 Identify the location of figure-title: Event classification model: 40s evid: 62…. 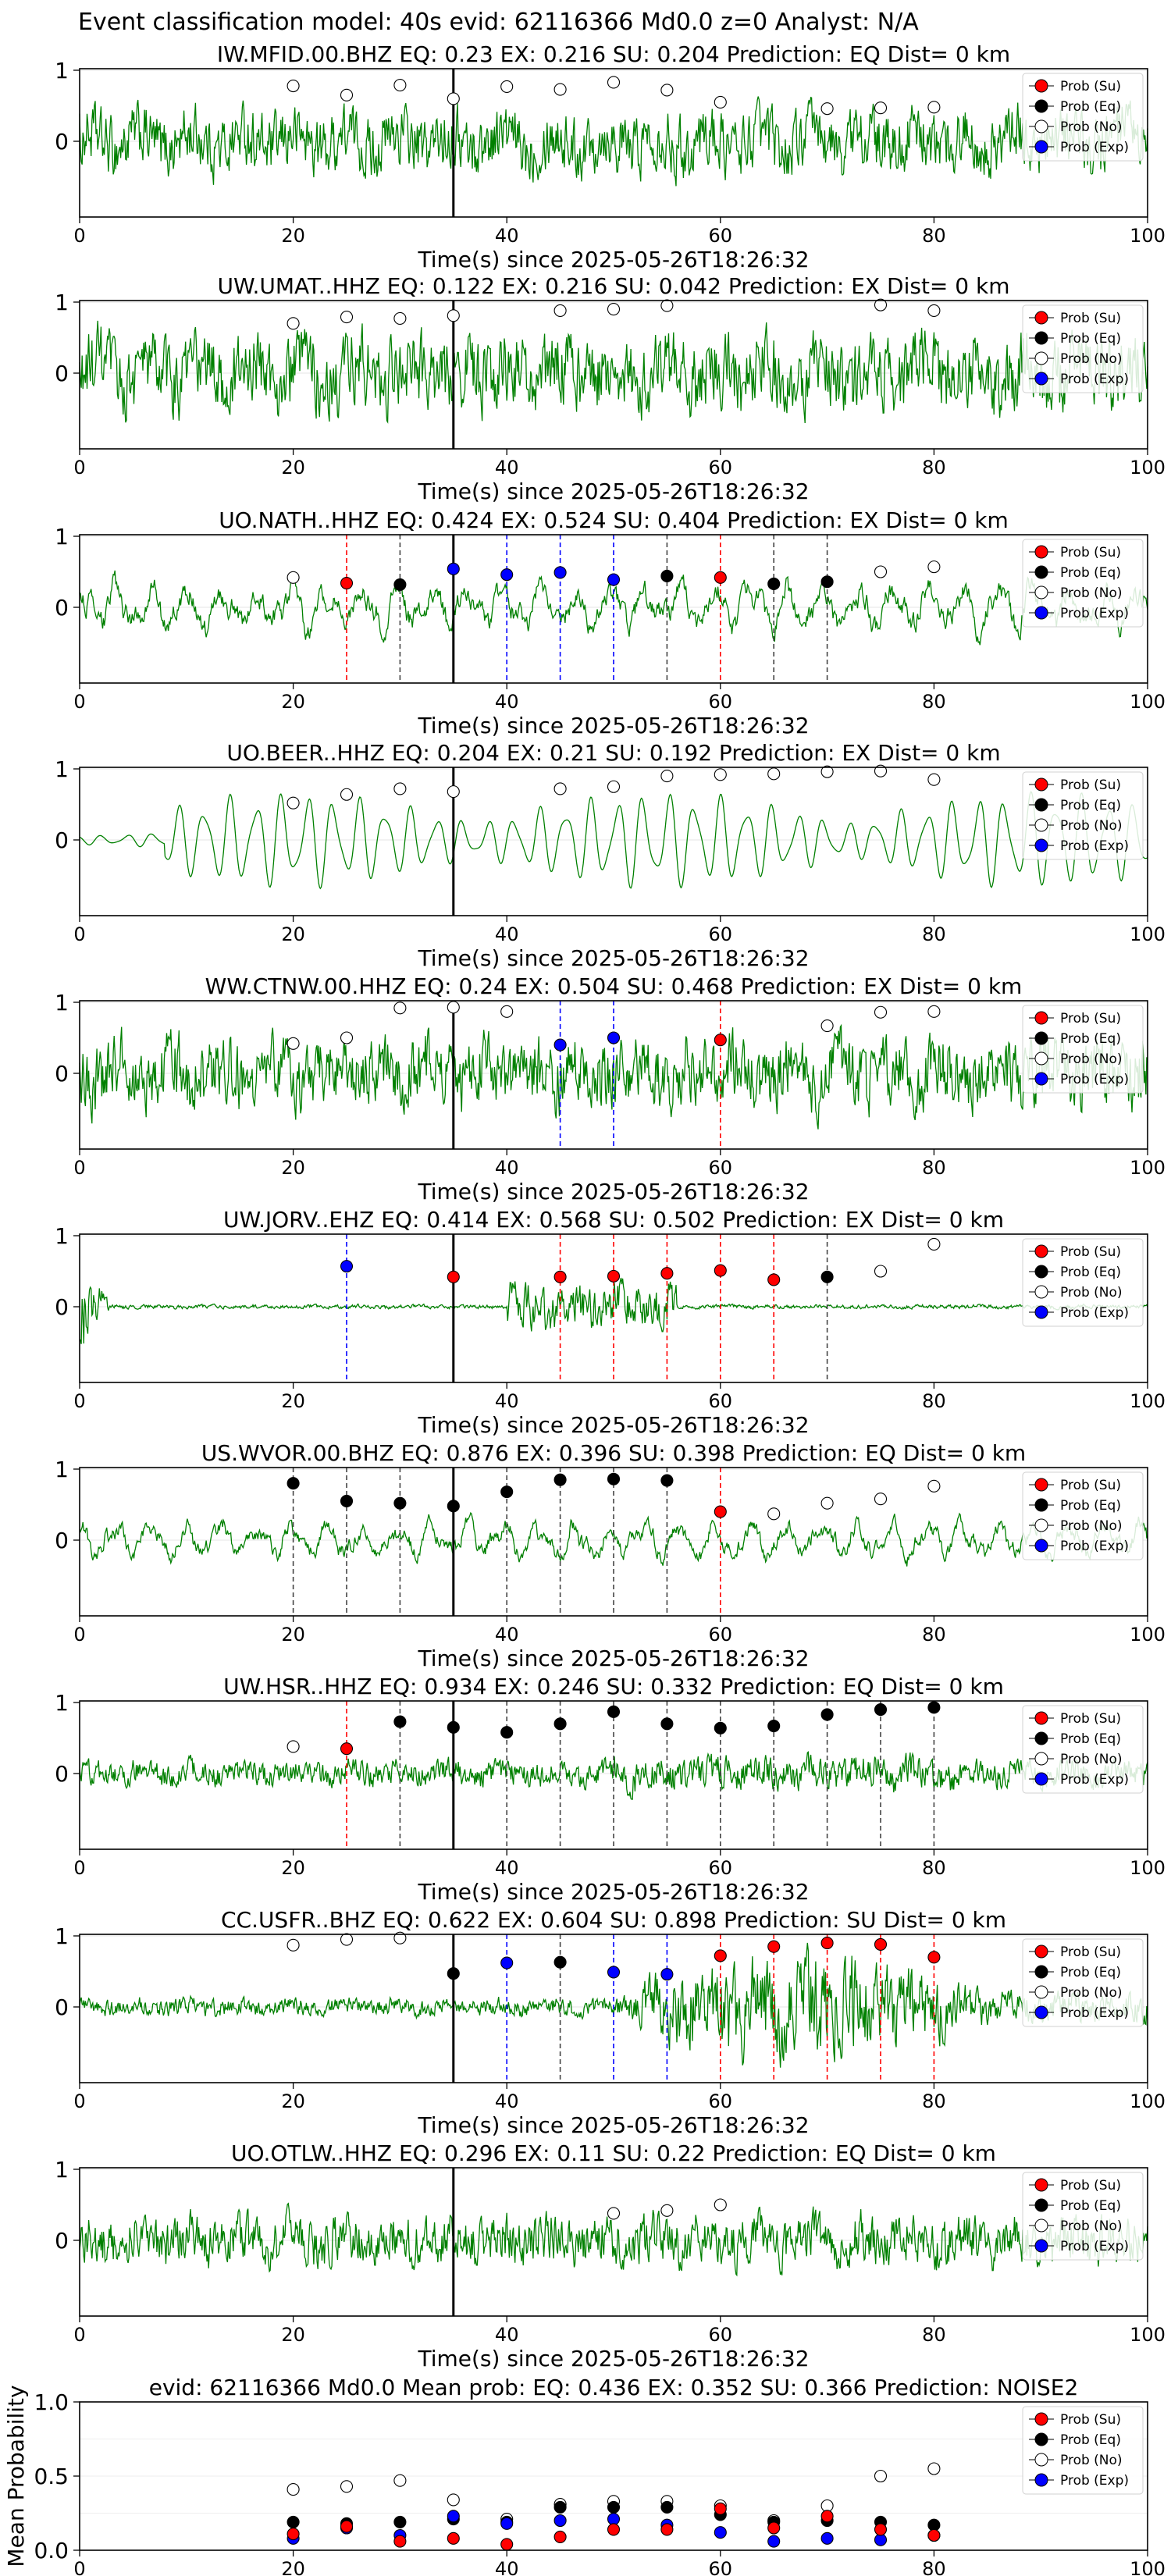
(498, 22).